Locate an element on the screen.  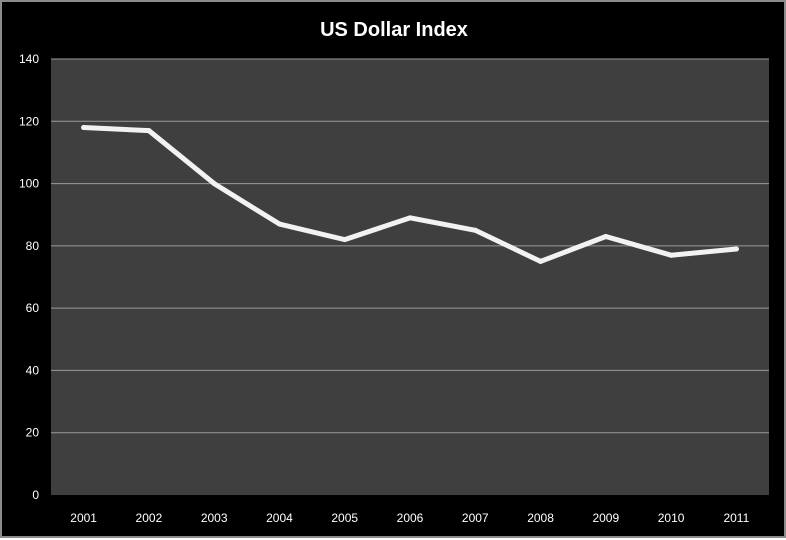
x-tick-label: 2001 is located at coordinates (83, 518).